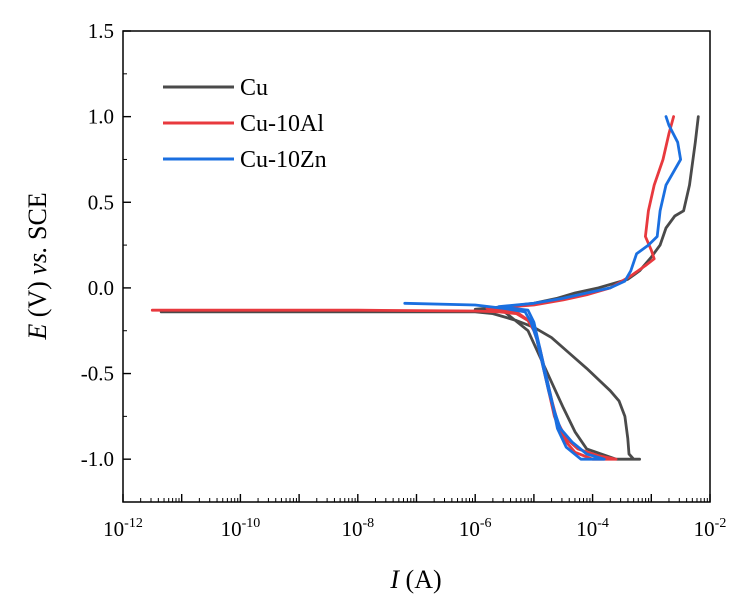 The image size is (737, 598). Describe the element at coordinates (254, 88) in the screenshot. I see `legend-label: Cu` at that location.